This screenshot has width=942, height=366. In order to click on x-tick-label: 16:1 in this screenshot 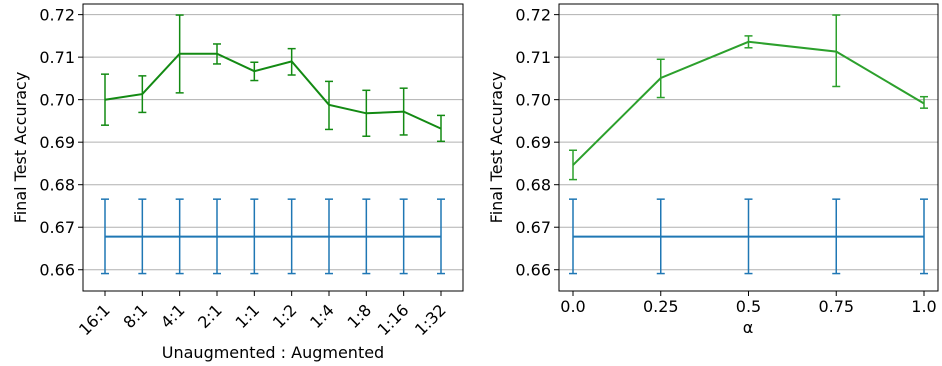, I will do `click(94, 319)`.